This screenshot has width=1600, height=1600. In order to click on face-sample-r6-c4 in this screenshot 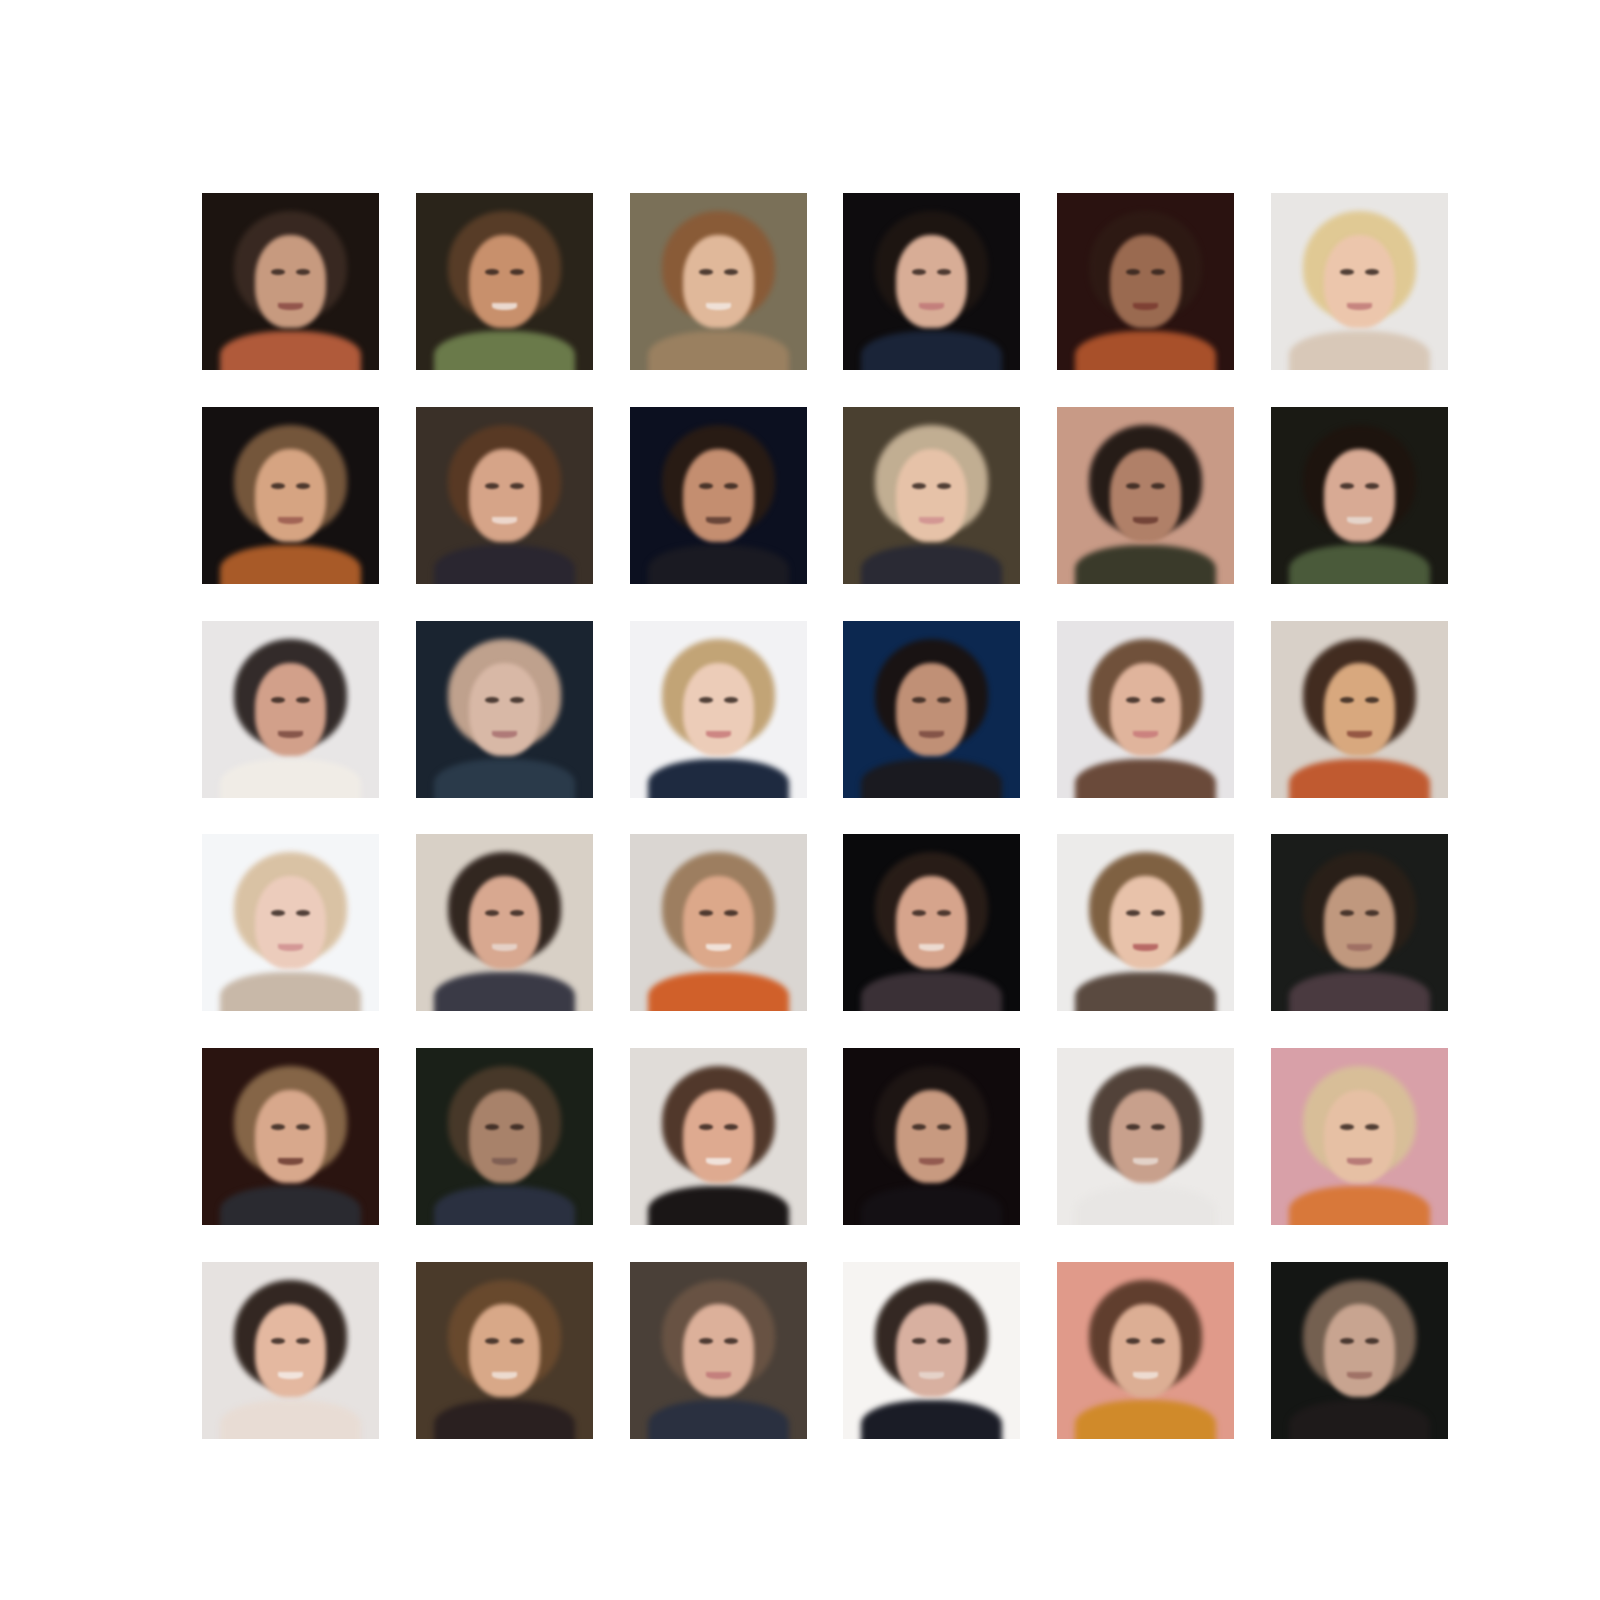, I will do `click(931, 1350)`.